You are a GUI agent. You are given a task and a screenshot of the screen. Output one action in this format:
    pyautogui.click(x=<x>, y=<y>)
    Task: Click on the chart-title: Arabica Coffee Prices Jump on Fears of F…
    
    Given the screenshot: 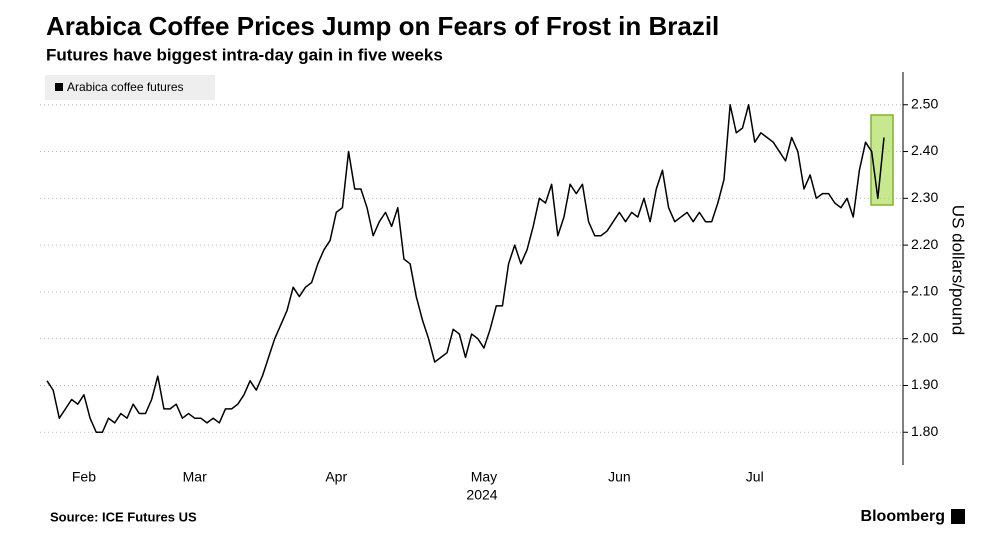 What is the action you would take?
    pyautogui.click(x=382, y=26)
    